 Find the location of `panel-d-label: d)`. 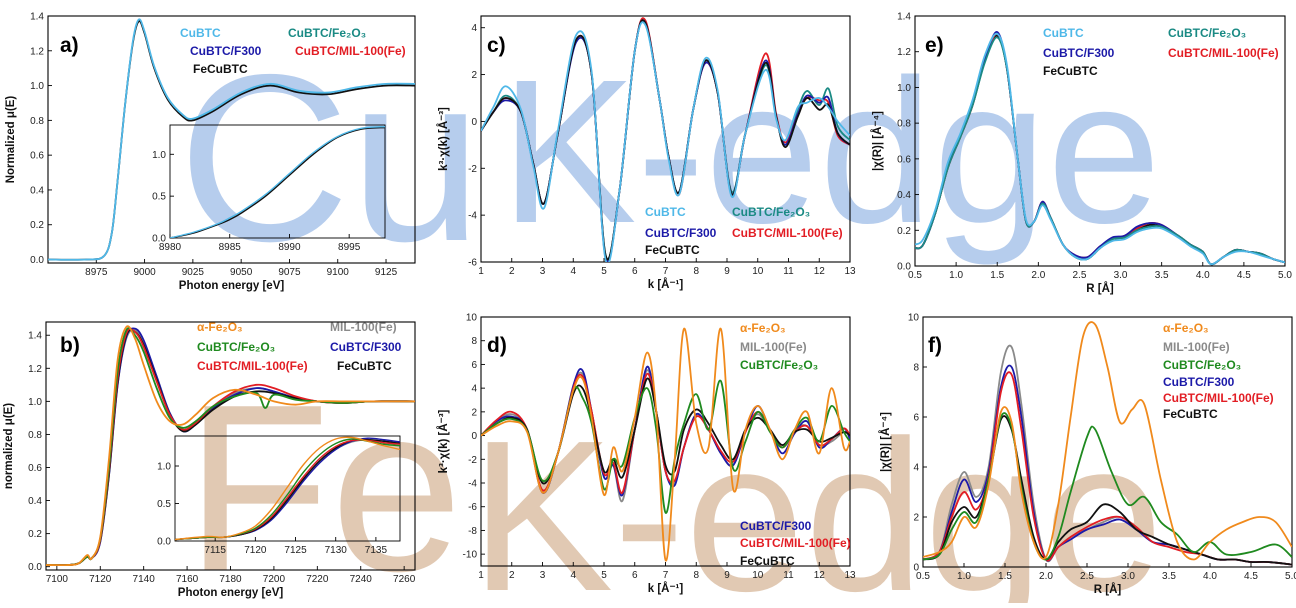

panel-d-label: d) is located at coordinates (497, 345).